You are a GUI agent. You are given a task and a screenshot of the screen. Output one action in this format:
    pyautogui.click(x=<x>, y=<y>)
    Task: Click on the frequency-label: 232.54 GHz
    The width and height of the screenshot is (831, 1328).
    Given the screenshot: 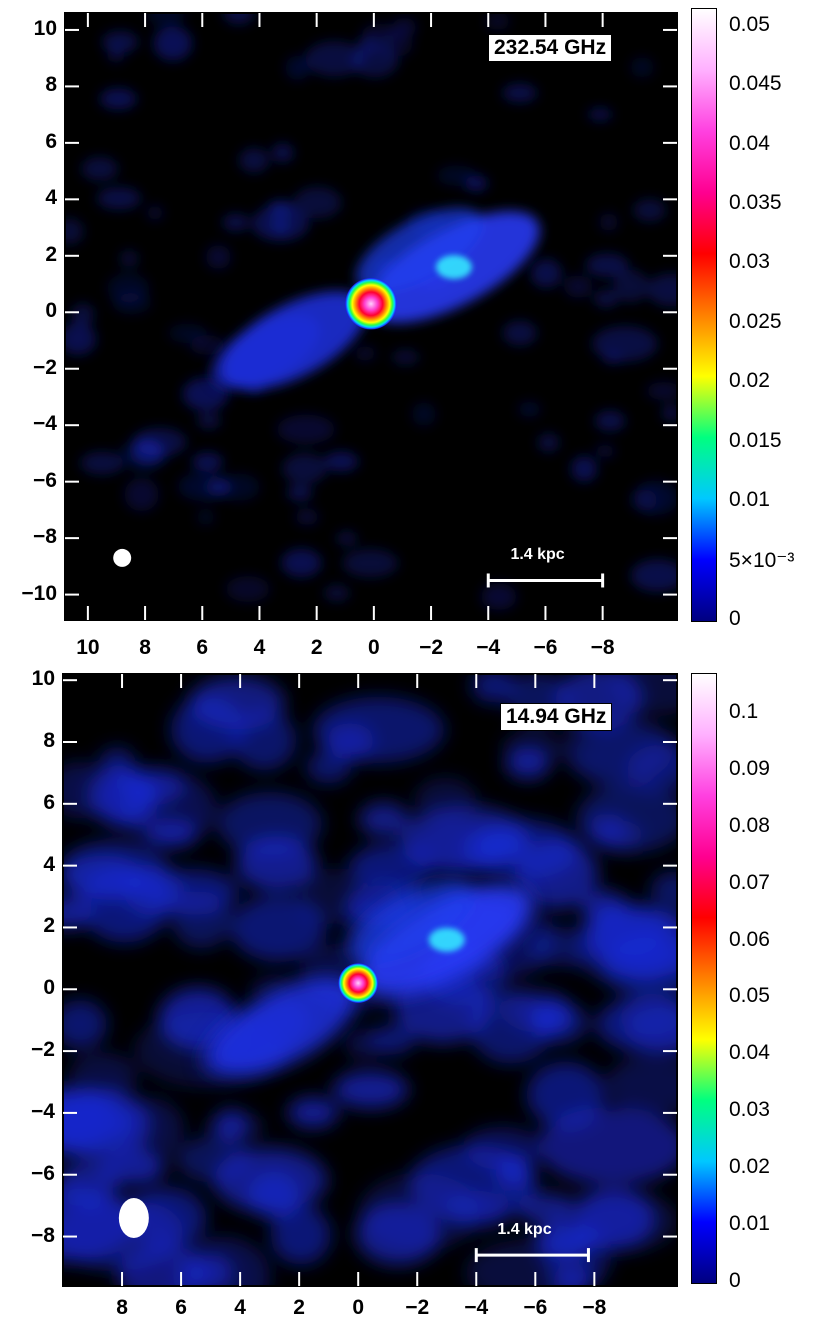 What is the action you would take?
    pyautogui.click(x=550, y=48)
    